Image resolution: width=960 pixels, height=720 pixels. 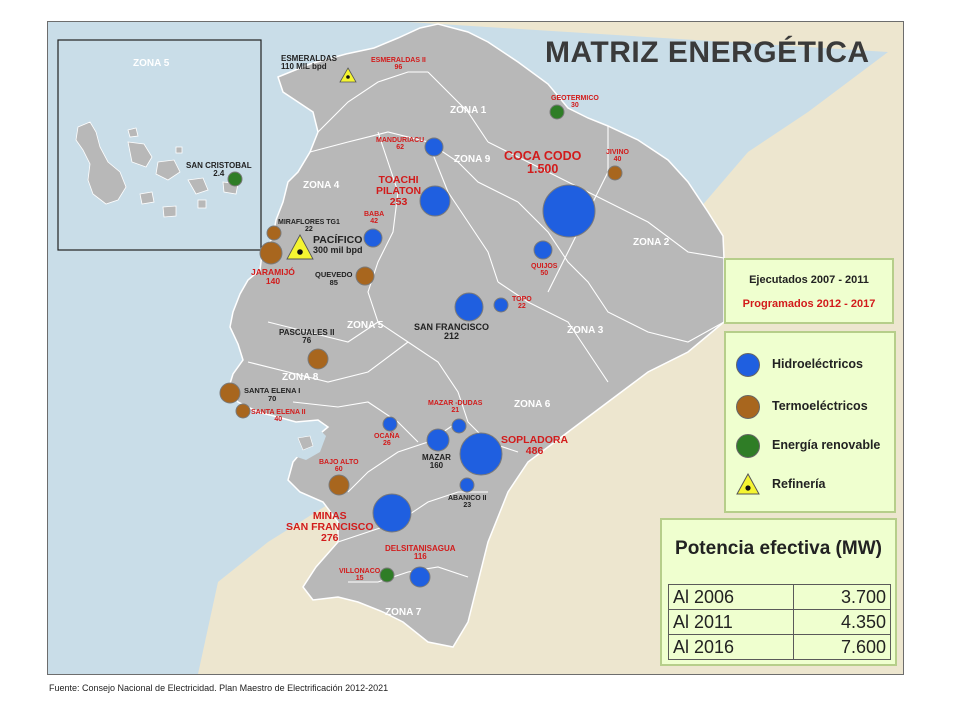 I want to click on san-francisco-label: SAN FRANCISCO 212, so click(x=452, y=332).